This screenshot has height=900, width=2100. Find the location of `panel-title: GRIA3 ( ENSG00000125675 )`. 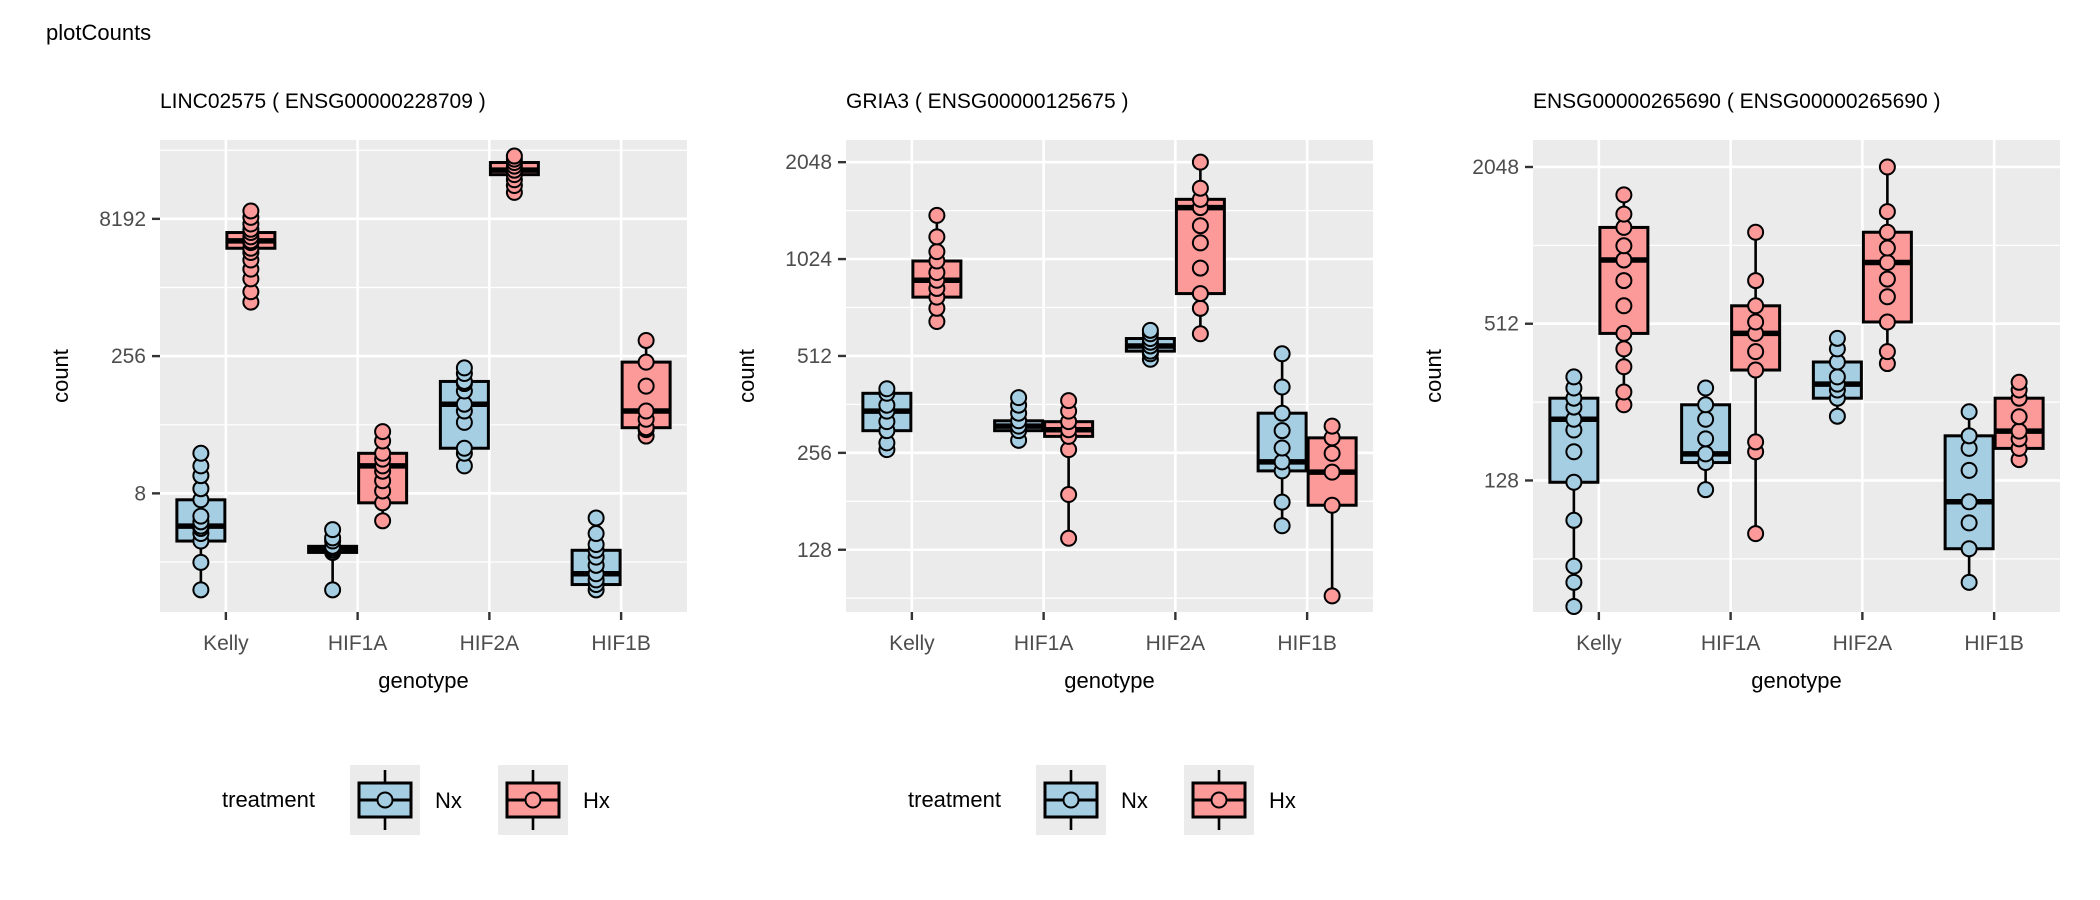

panel-title: GRIA3 ( ENSG00000125675 ) is located at coordinates (987, 101).